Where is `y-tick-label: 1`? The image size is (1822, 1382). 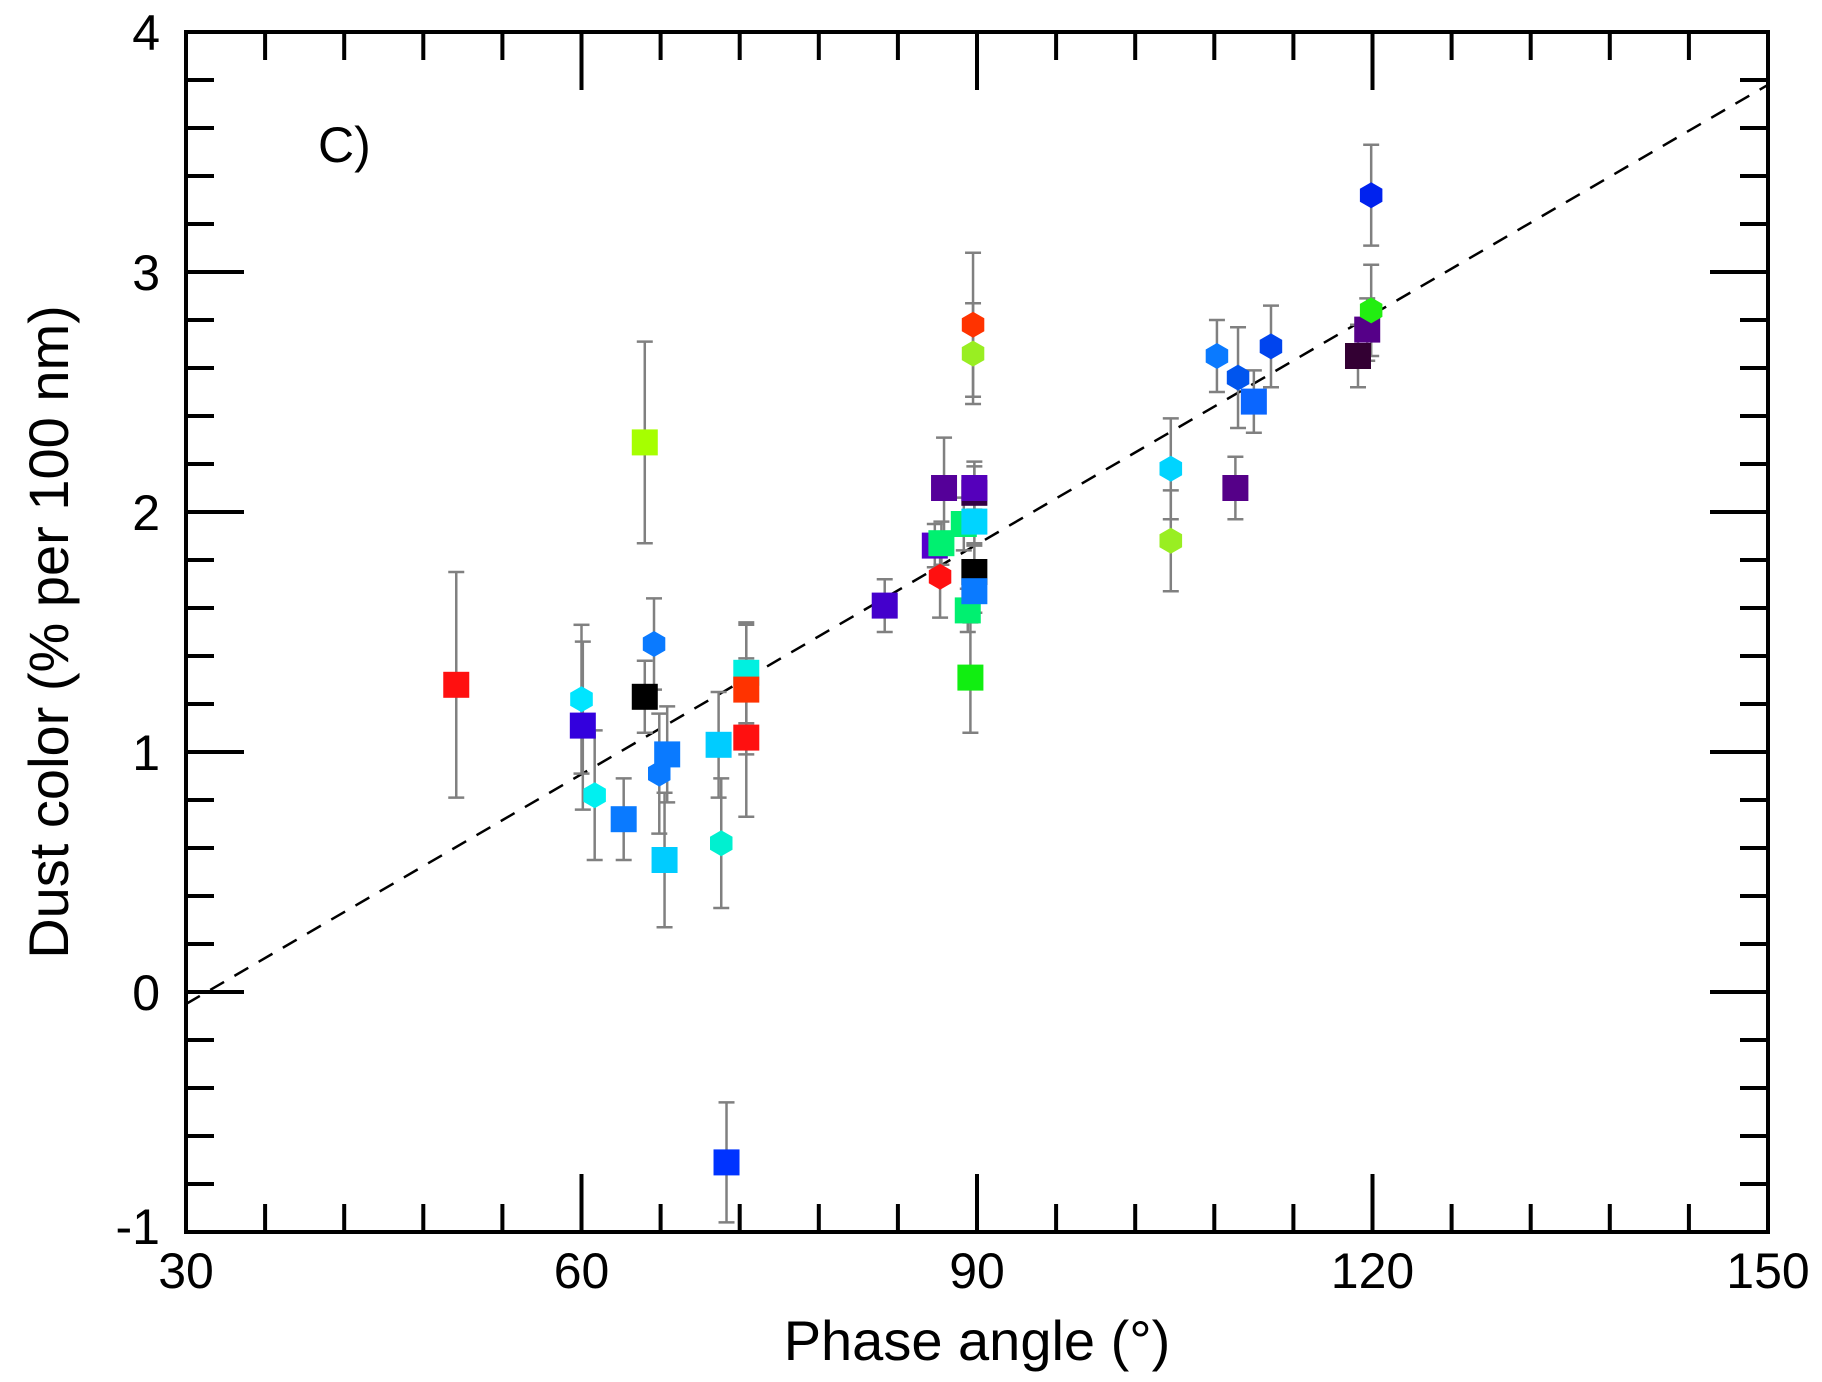 y-tick-label: 1 is located at coordinates (146, 753).